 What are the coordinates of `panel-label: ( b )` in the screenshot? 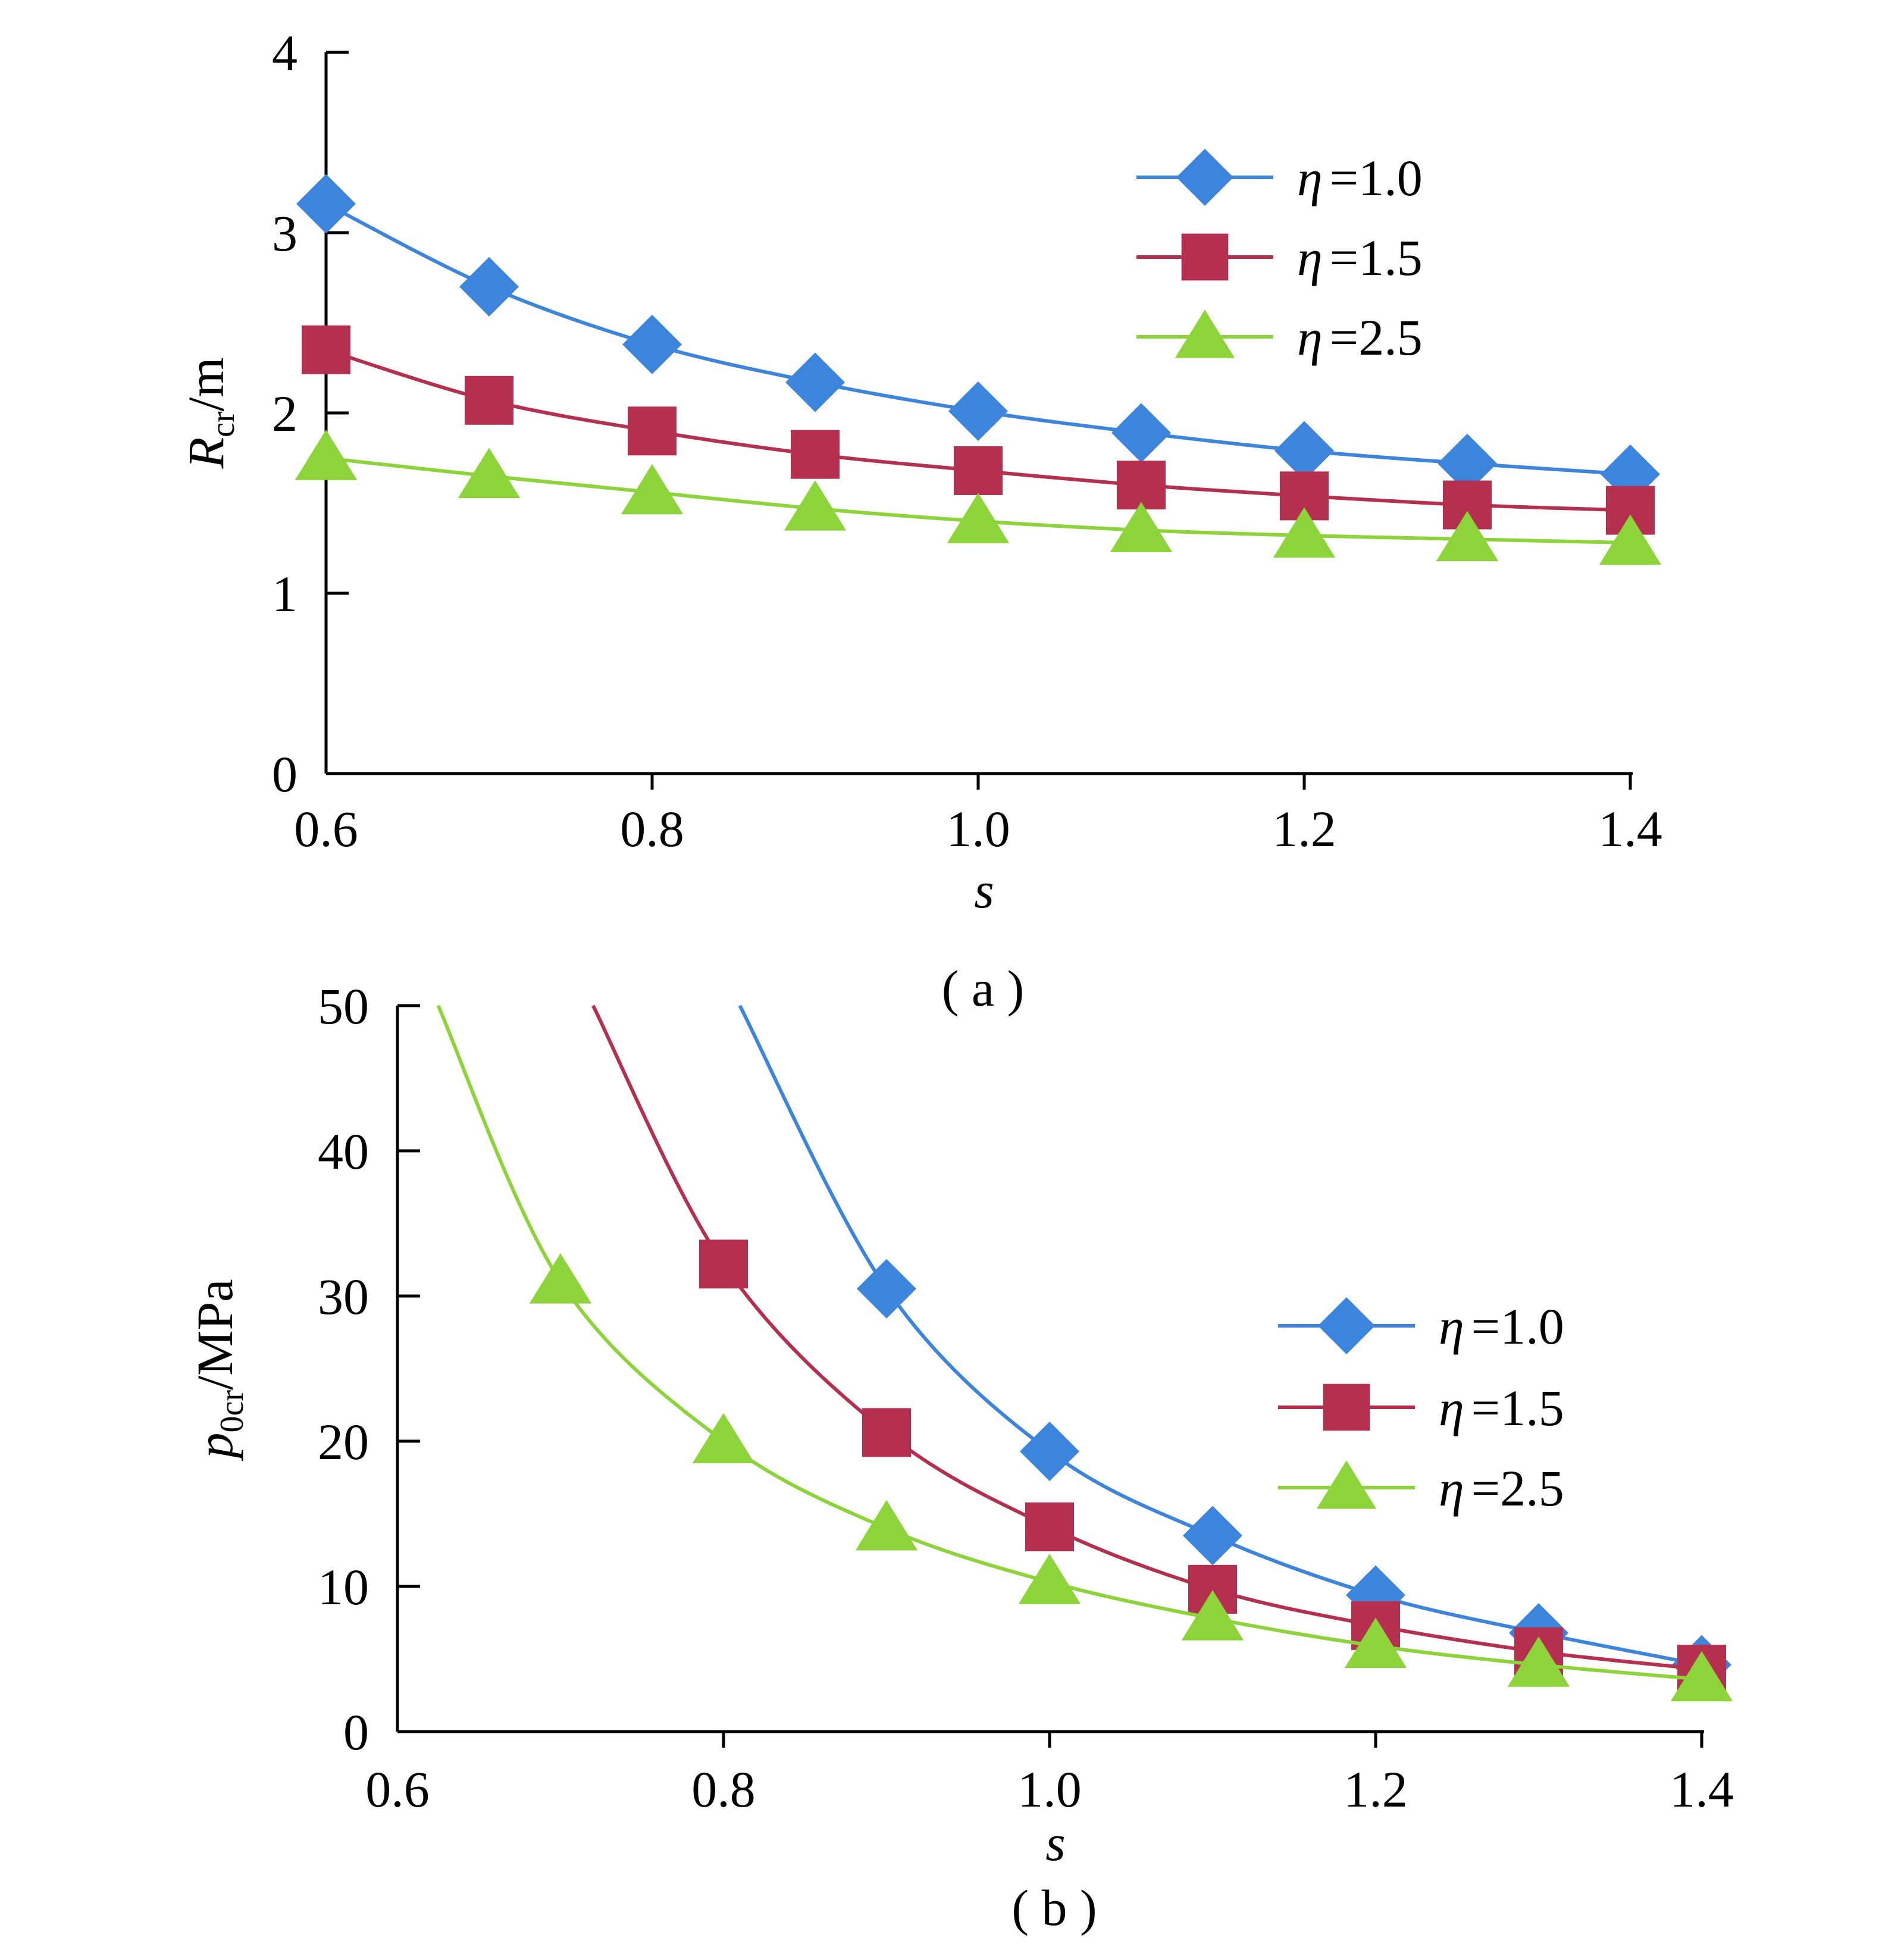 It's located at (1054, 1907).